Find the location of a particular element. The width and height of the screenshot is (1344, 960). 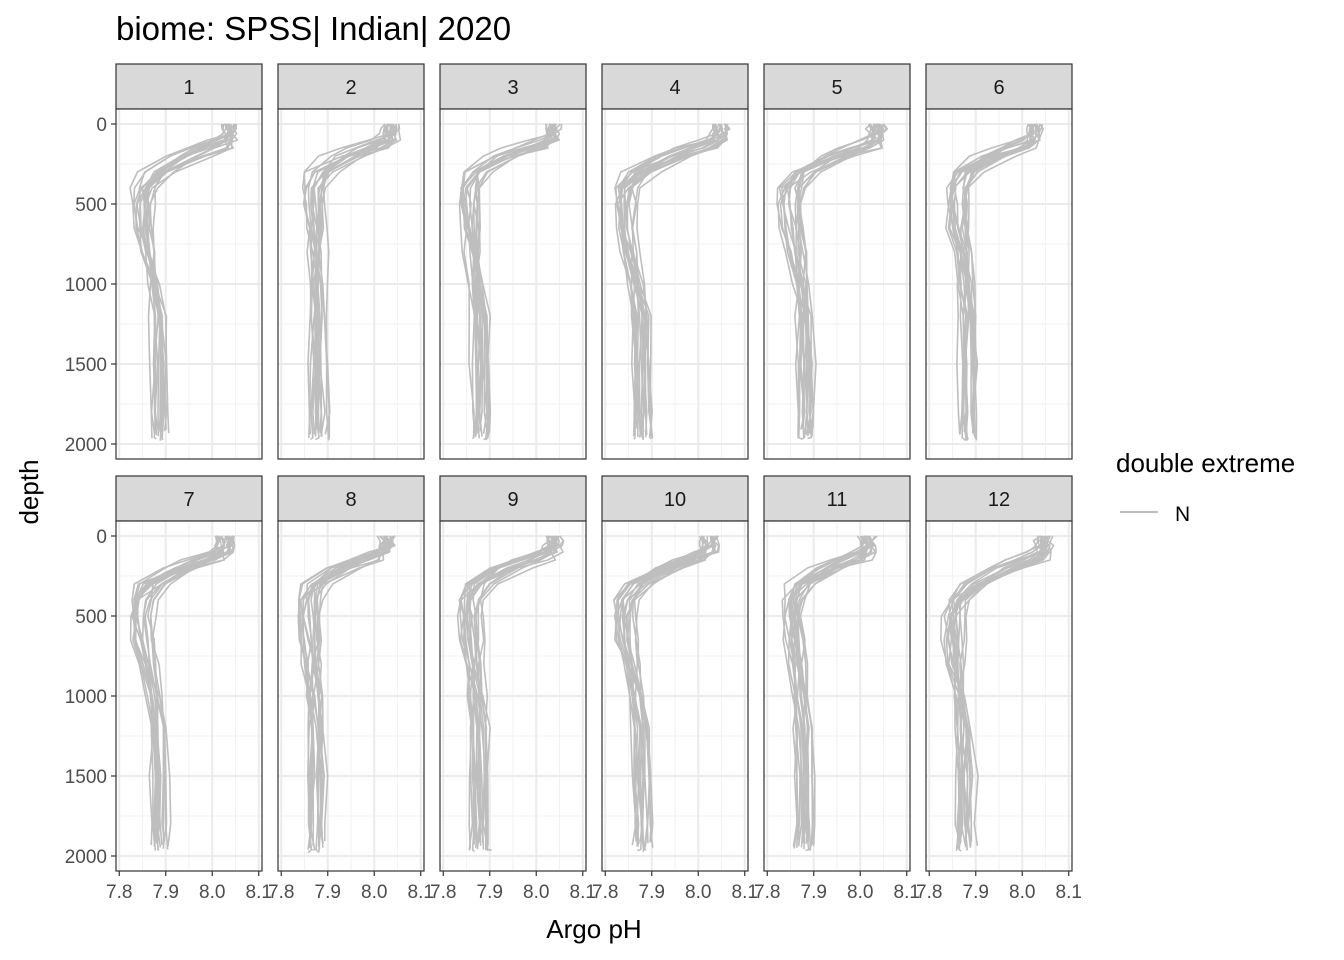

facet-panel-5: 5 is located at coordinates (837, 261).